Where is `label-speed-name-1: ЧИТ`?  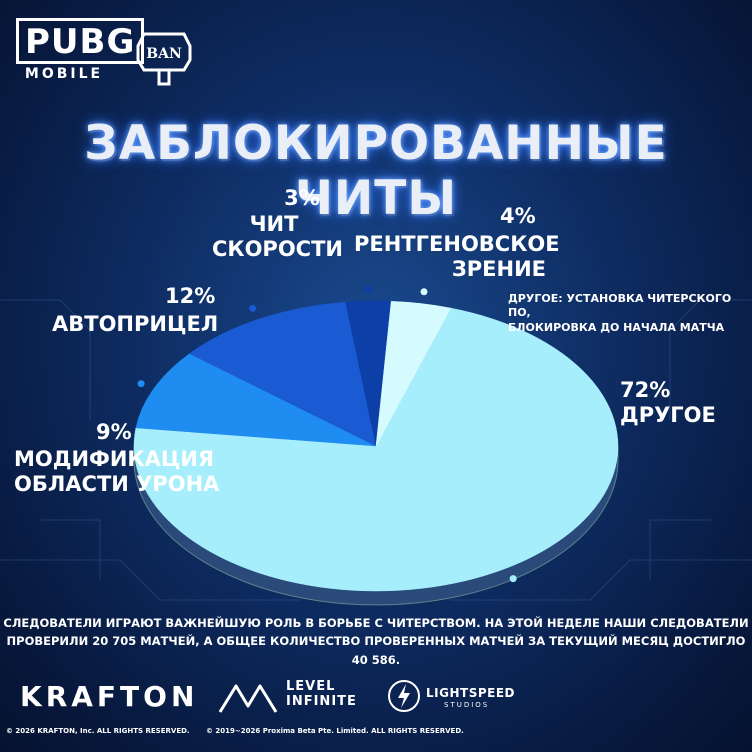
label-speed-name-1: ЧИТ is located at coordinates (274, 224).